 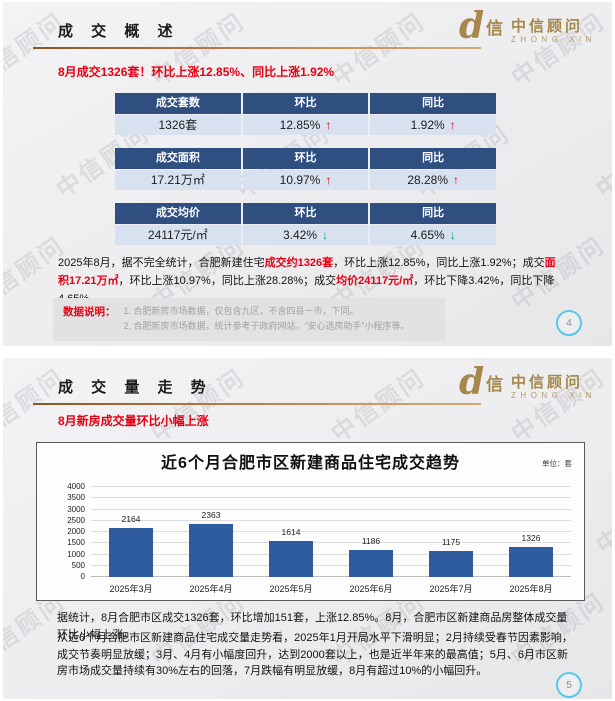 I want to click on table-value-cell: 10.97% ↑, so click(x=305, y=180).